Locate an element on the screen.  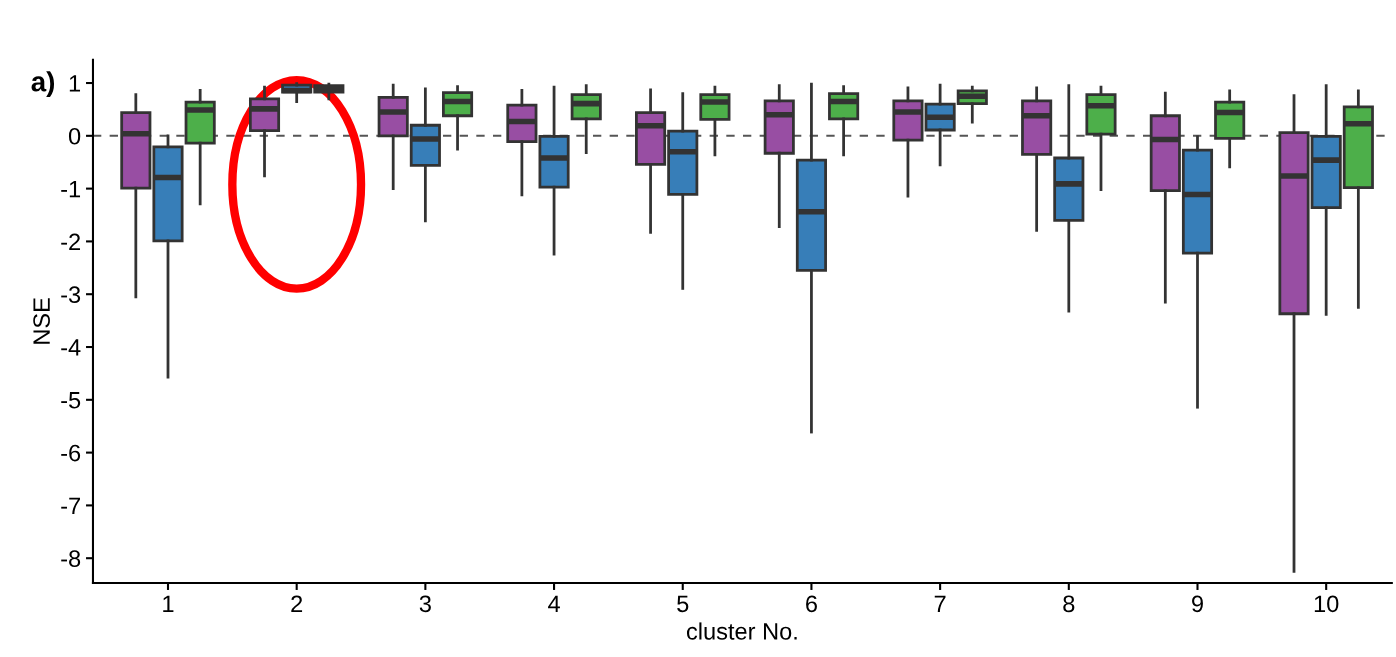
x-tick-label: 8 is located at coordinates (1069, 604).